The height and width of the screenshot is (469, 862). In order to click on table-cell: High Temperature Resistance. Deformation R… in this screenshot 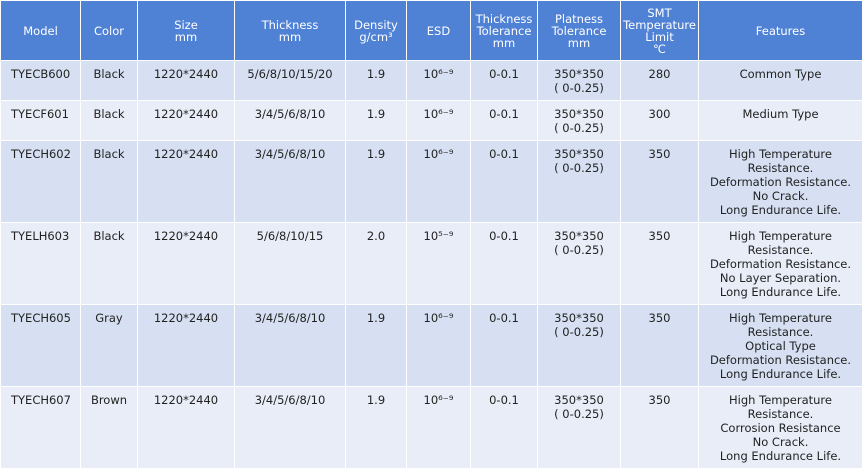, I will do `click(780, 181)`.